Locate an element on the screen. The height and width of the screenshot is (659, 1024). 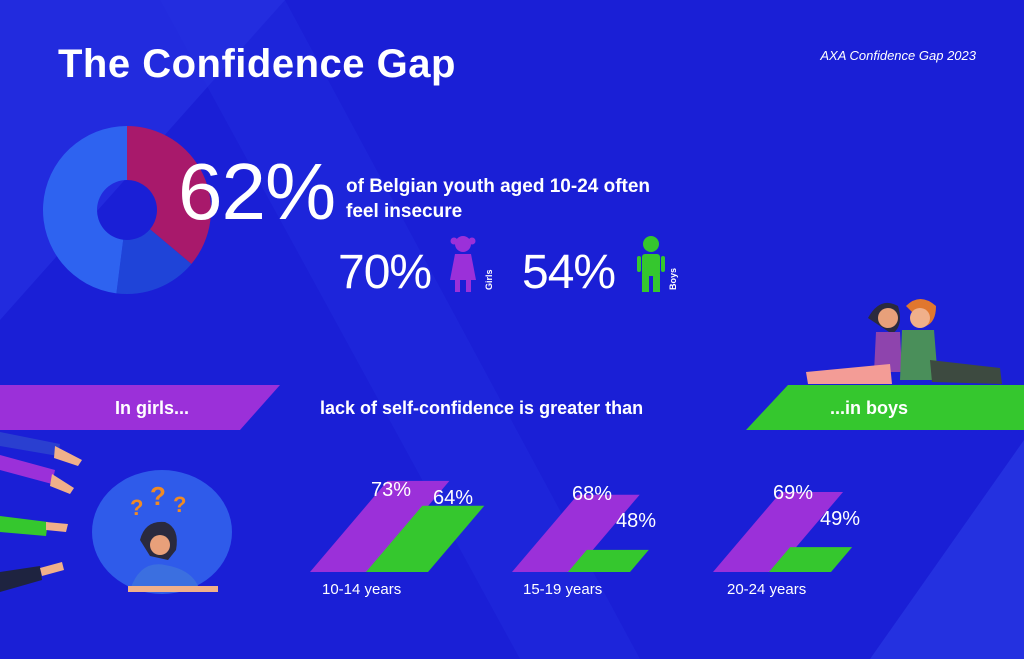
girls-value-label: 69% is located at coordinates (793, 493).